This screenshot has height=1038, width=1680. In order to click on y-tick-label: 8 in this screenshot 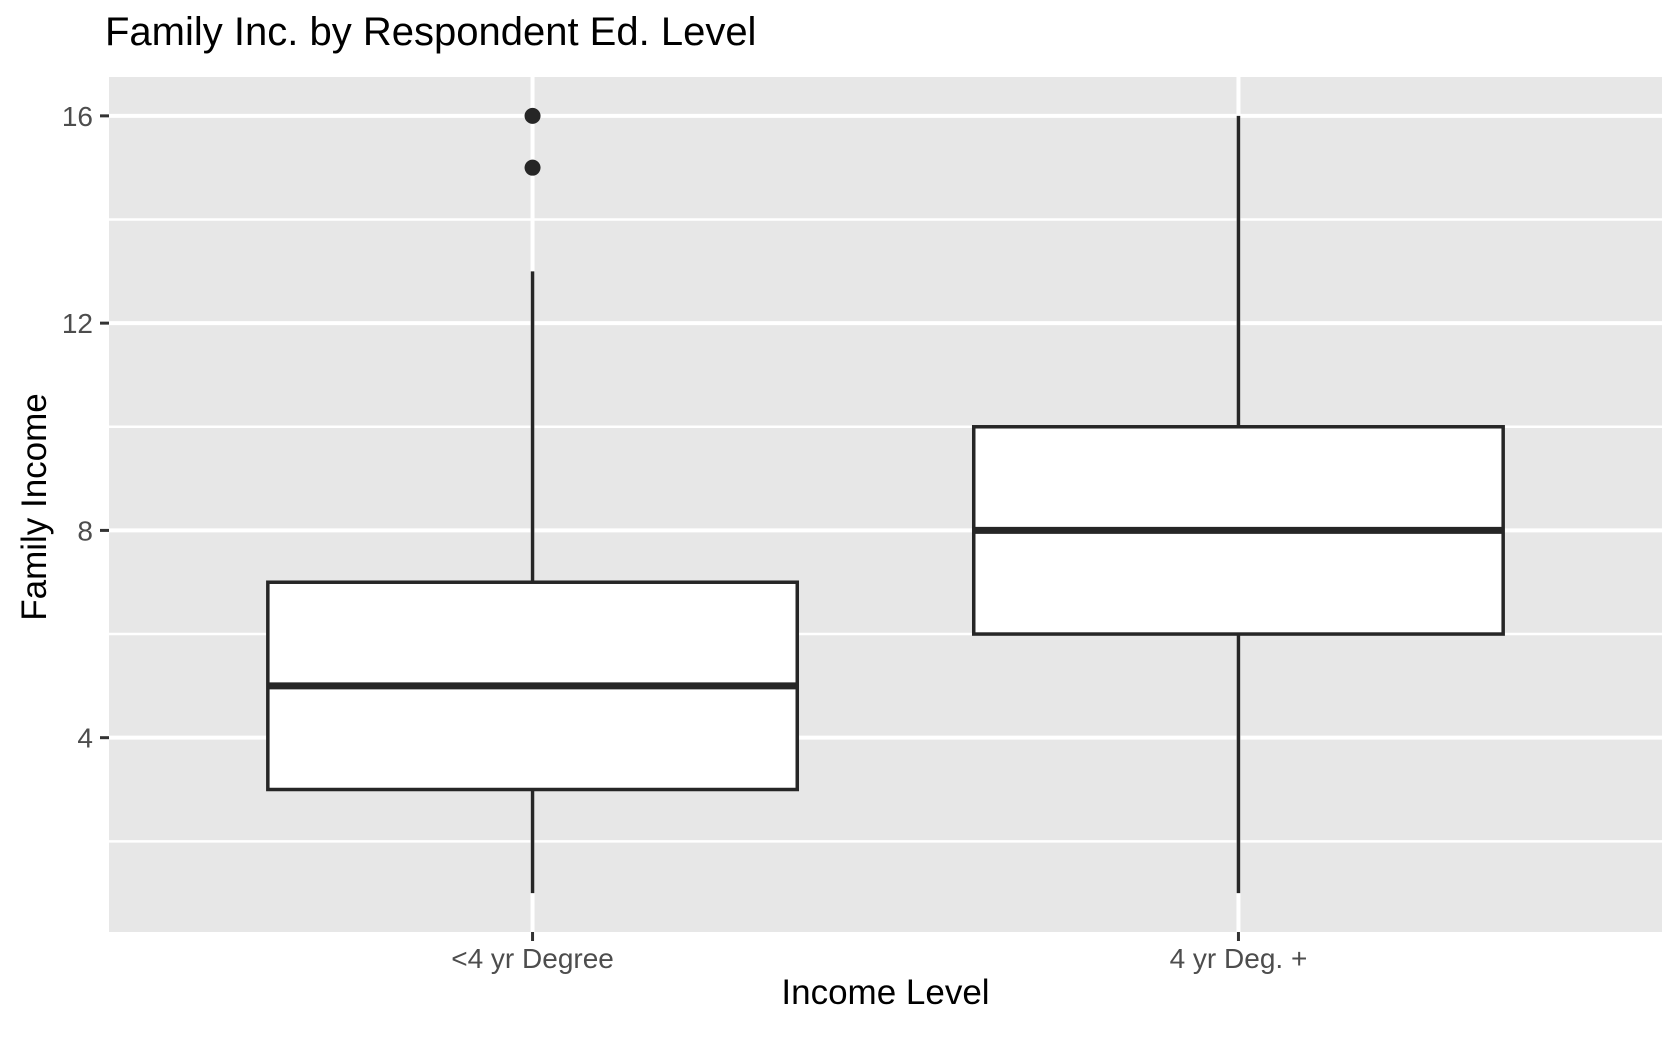, I will do `click(85, 530)`.